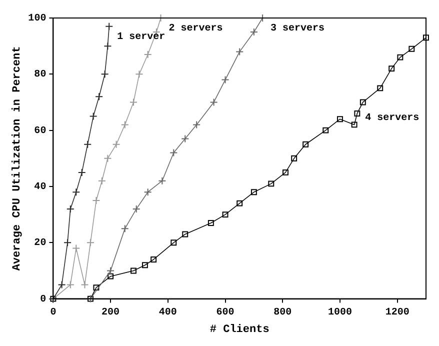 This screenshot has width=439, height=346. I want to click on y-tick-label: 80, so click(40, 75).